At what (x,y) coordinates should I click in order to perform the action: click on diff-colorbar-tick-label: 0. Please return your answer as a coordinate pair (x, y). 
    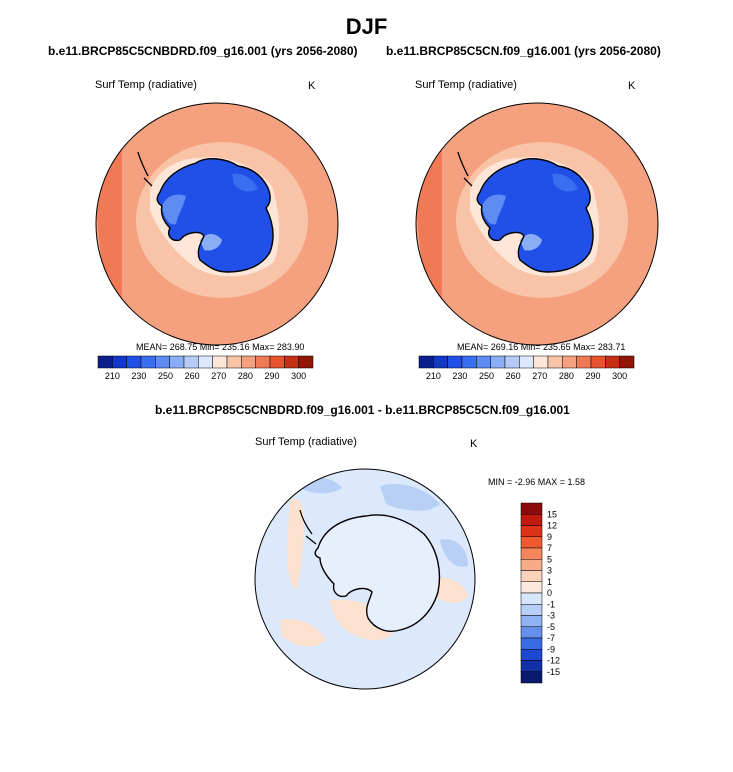
    Looking at the image, I should click on (549, 593).